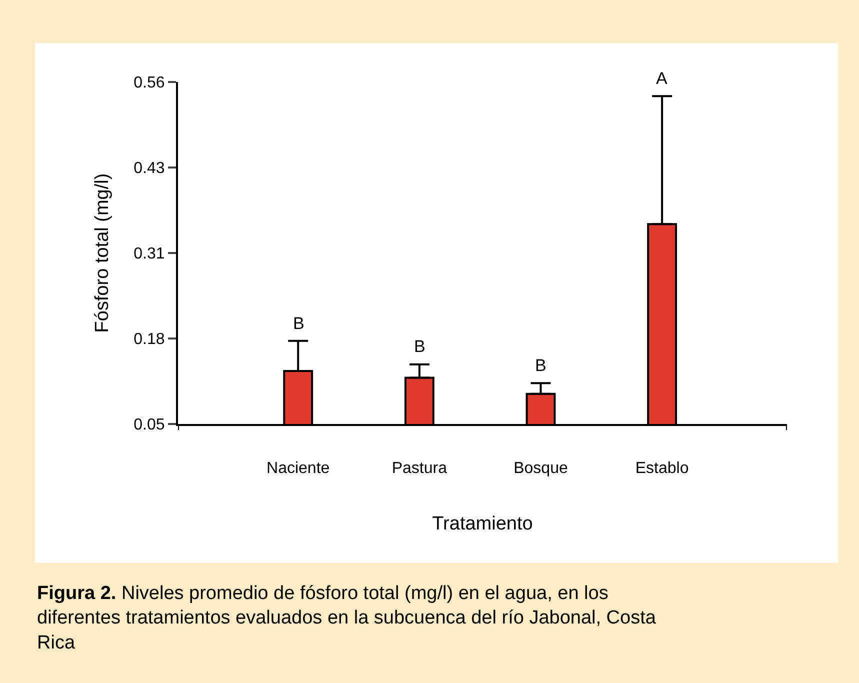  I want to click on x-tick-label: Naciente, so click(298, 469).